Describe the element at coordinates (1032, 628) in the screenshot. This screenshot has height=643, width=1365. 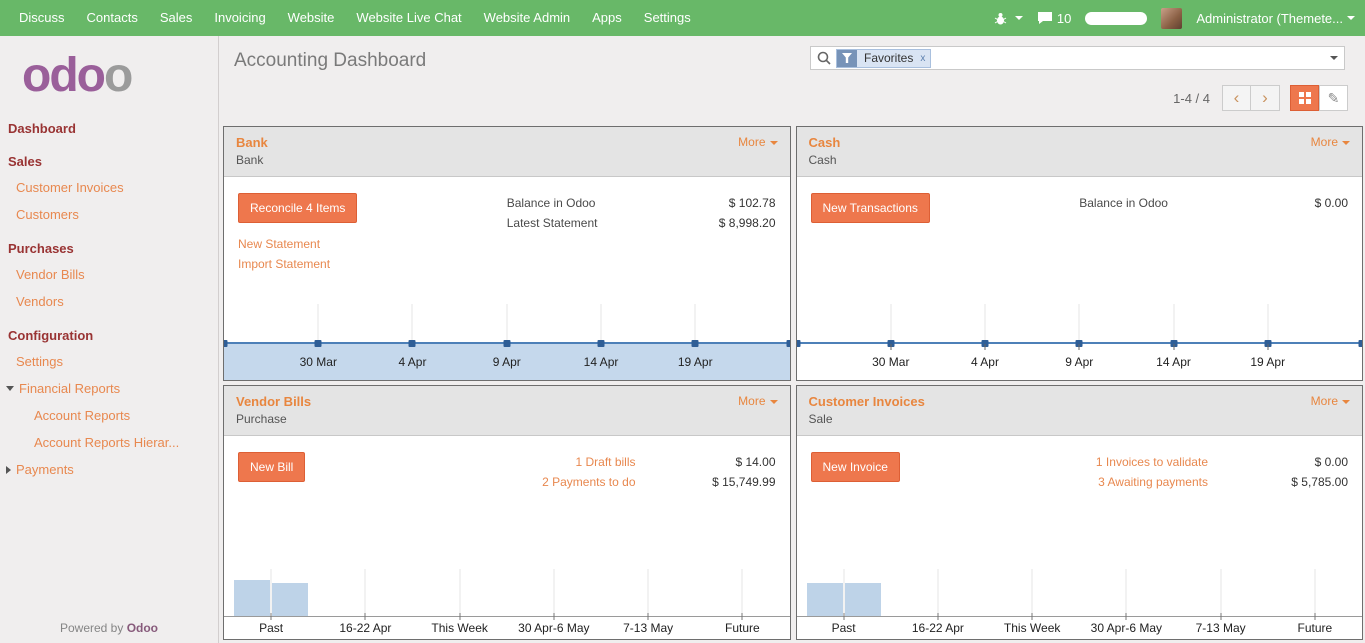
I see `chart-x-label: This Week` at that location.